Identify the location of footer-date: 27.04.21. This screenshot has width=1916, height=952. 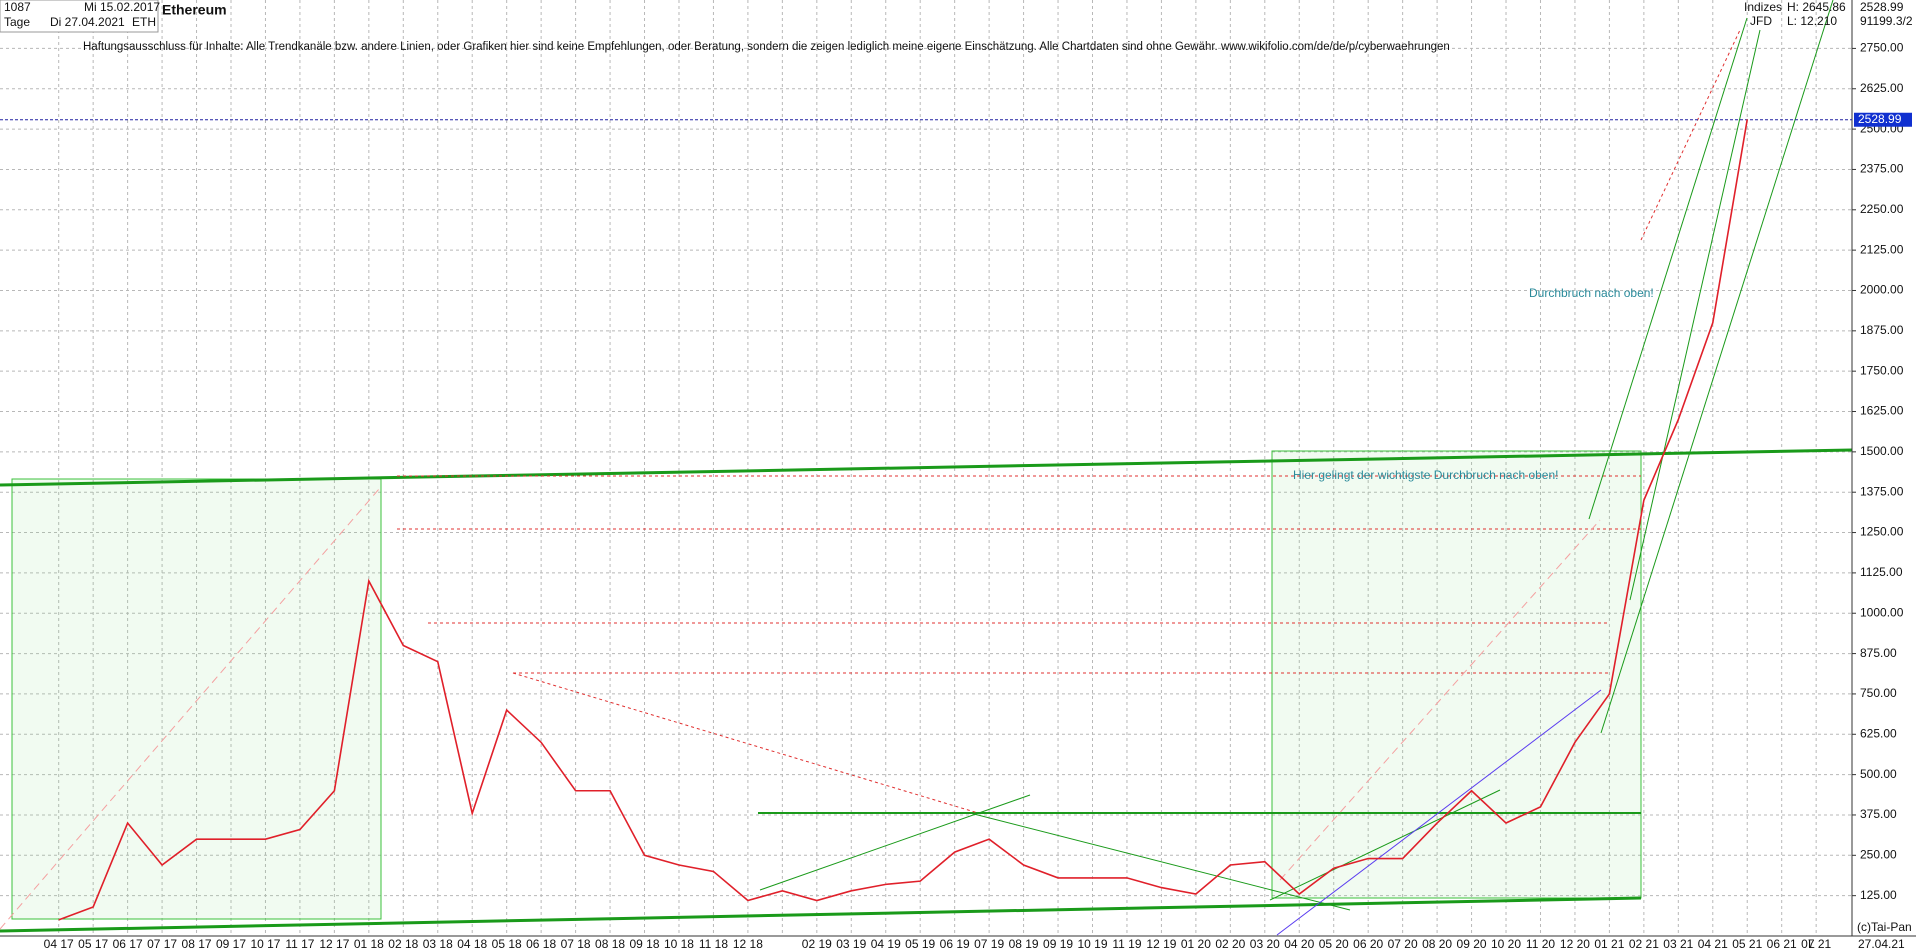
(1881, 944).